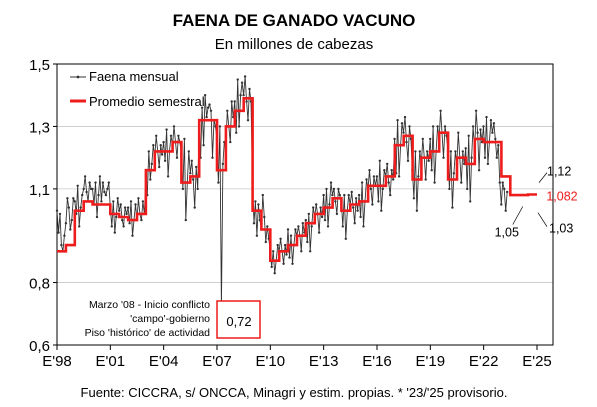 The image size is (597, 407). What do you see at coordinates (149, 305) in the screenshot?
I see `callout-line-1: Marzo '08 - Inicio conflicto` at bounding box center [149, 305].